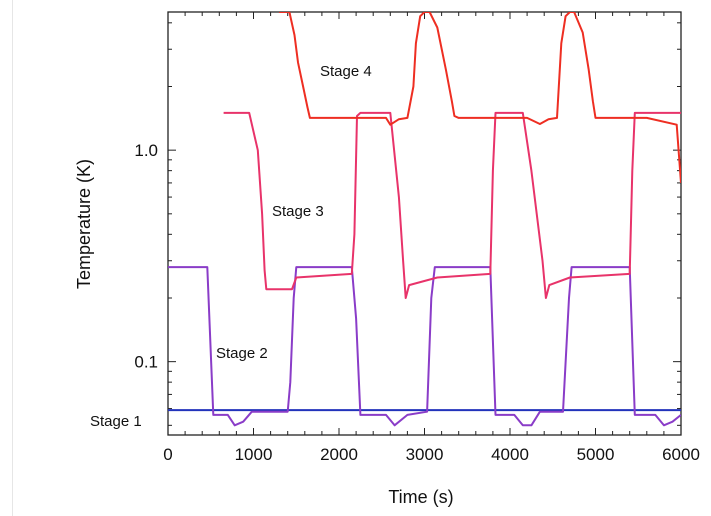  Describe the element at coordinates (146, 362) in the screenshot. I see `y-tick-label: 0.1` at that location.